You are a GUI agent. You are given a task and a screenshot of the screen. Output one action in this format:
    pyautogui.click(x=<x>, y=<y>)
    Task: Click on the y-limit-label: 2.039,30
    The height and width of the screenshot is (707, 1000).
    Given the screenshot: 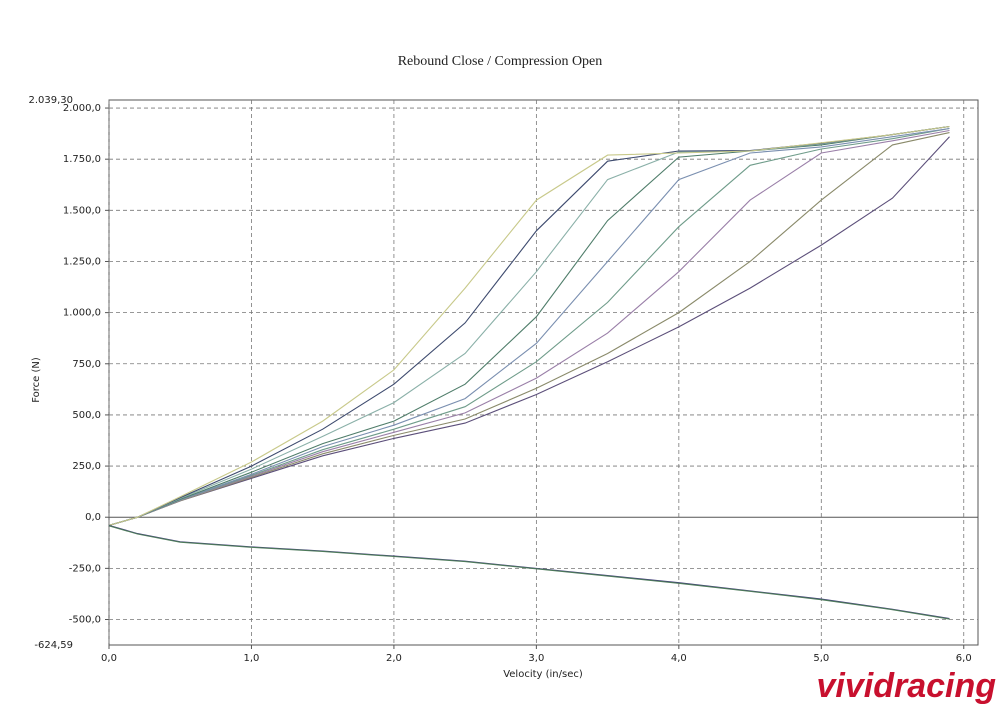 What is the action you would take?
    pyautogui.click(x=50, y=100)
    